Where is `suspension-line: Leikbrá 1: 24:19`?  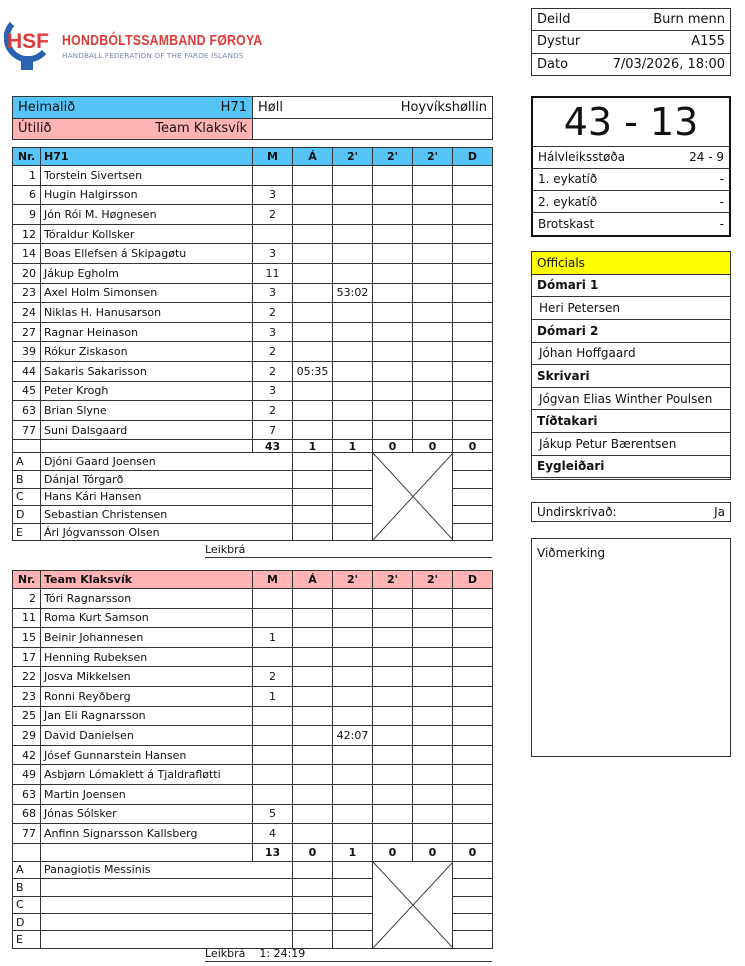 suspension-line: Leikbrá 1: 24:19 is located at coordinates (348, 954).